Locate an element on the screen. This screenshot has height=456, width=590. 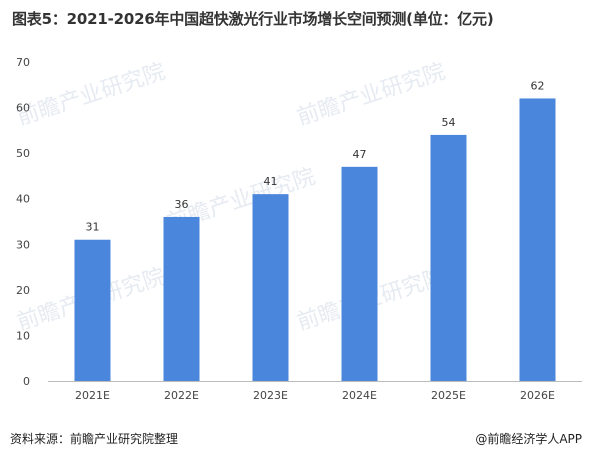
x-axis: 2021E 2022E 2023E 2024E 2025E 2026E is located at coordinates (315, 395).